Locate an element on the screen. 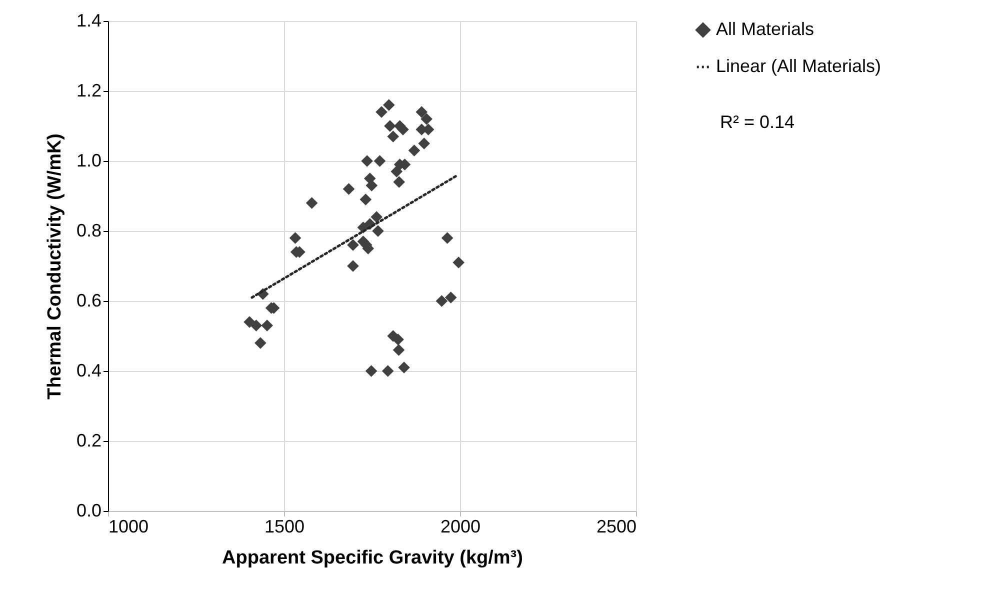 Image resolution: width=987 pixels, height=602 pixels. y-tick-label: 0.6 is located at coordinates (89, 300).